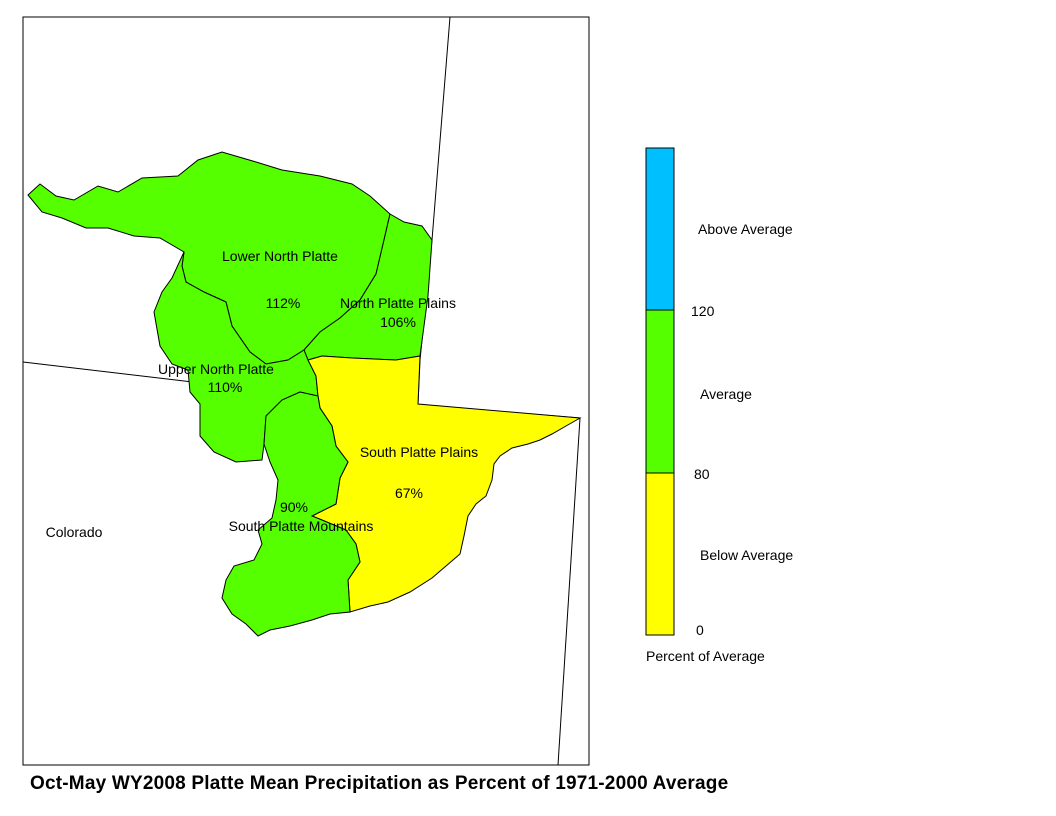 This screenshot has width=1056, height=816. What do you see at coordinates (419, 452) in the screenshot?
I see `label-south-platte-plains: South Platte Plains` at bounding box center [419, 452].